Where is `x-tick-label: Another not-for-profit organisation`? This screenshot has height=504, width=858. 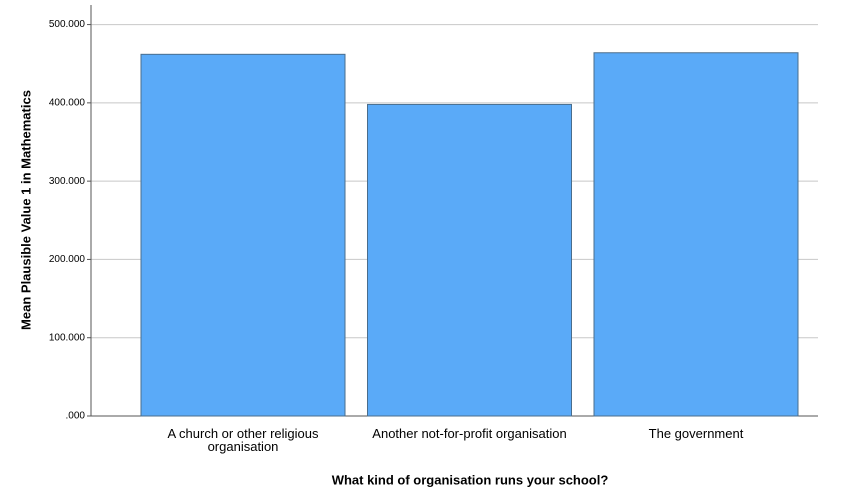
x-tick-label: Another not-for-profit organisation is located at coordinates (469, 433).